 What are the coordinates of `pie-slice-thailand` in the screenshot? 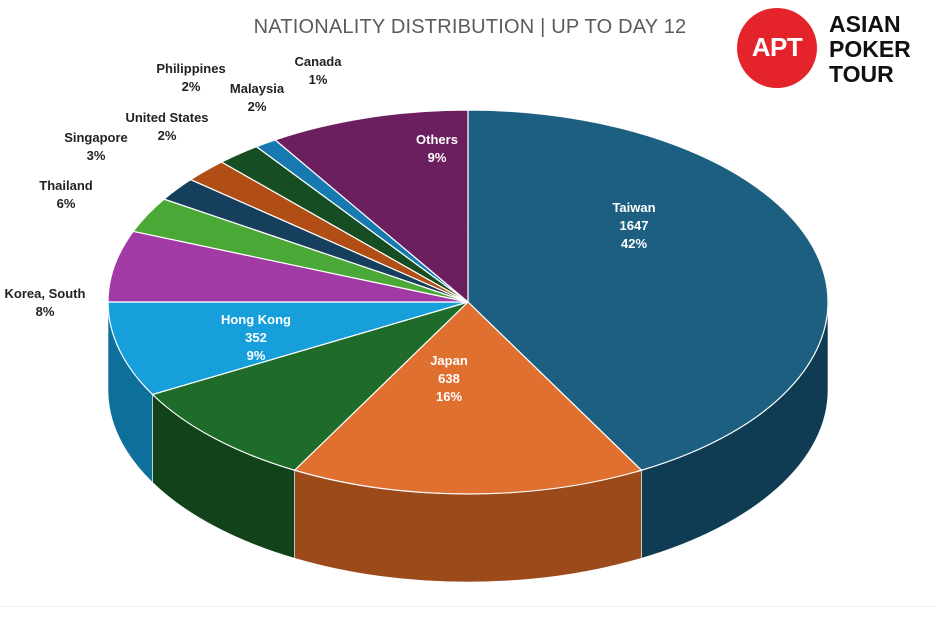 It's located at (288, 266).